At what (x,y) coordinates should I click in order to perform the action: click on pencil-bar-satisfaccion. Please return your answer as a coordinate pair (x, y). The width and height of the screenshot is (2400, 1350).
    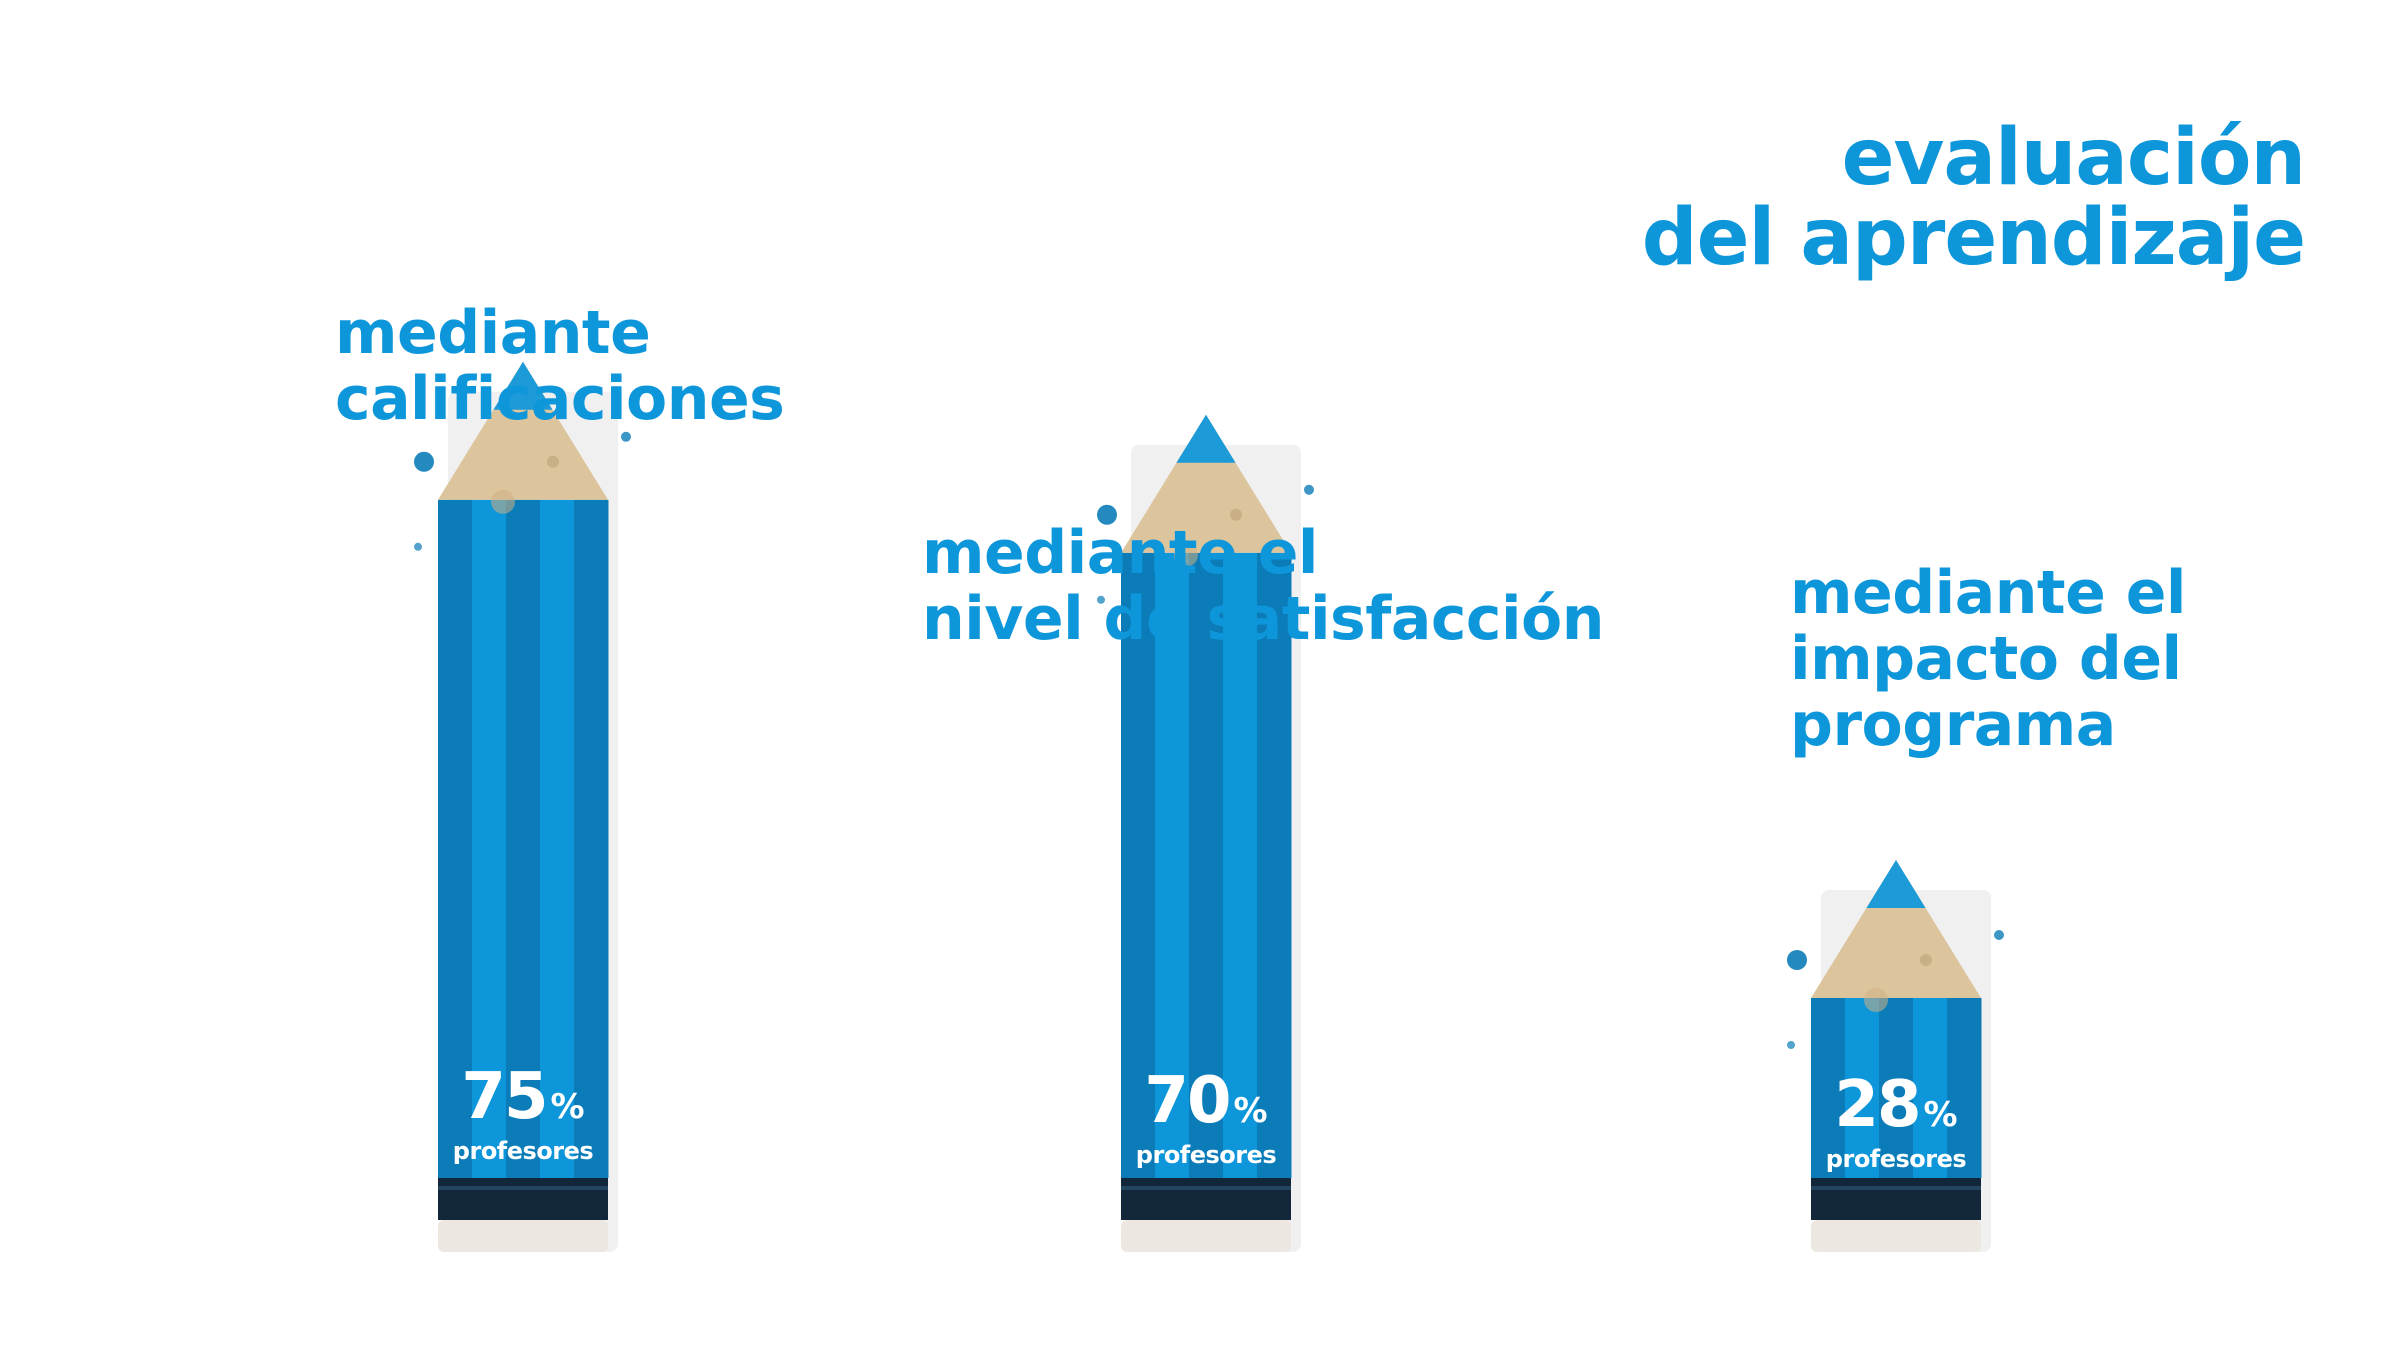
    Looking at the image, I should click on (1205, 833).